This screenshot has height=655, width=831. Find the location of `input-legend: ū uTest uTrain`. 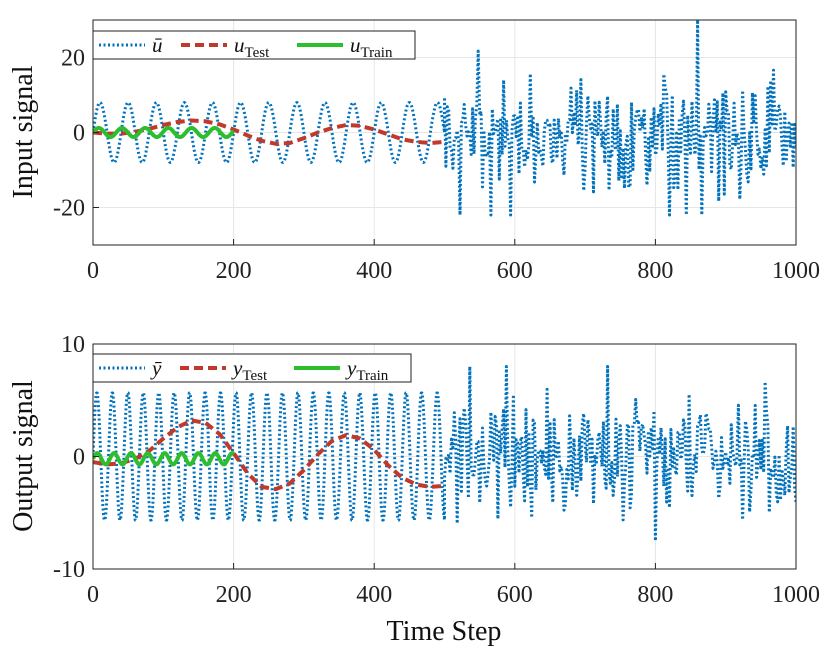

input-legend: ū uTest uTrain is located at coordinates (254, 45).